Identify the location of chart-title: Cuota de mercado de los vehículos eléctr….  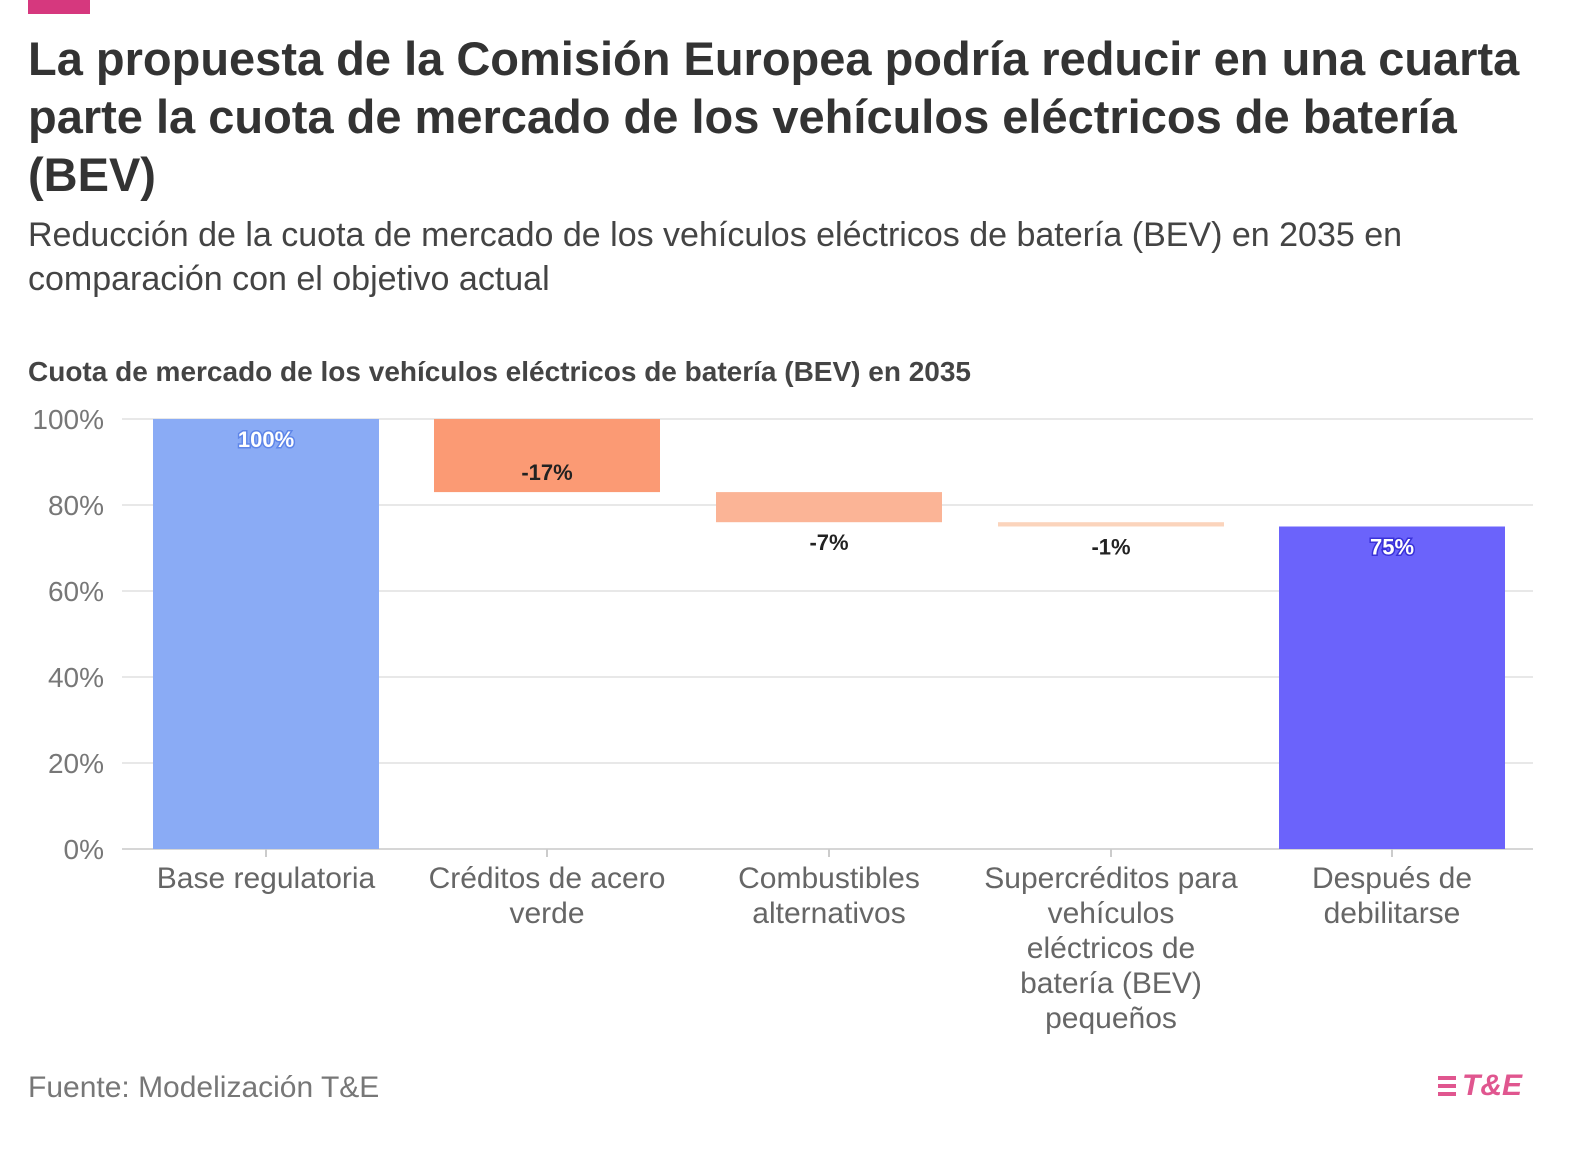
(500, 371).